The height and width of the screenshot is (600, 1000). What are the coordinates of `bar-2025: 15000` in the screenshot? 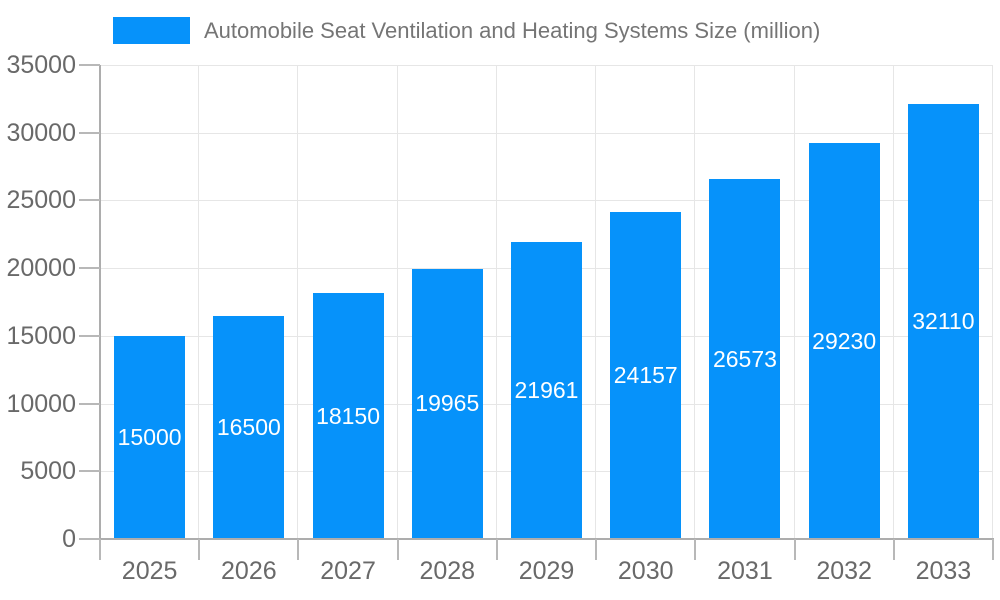 It's located at (150, 437).